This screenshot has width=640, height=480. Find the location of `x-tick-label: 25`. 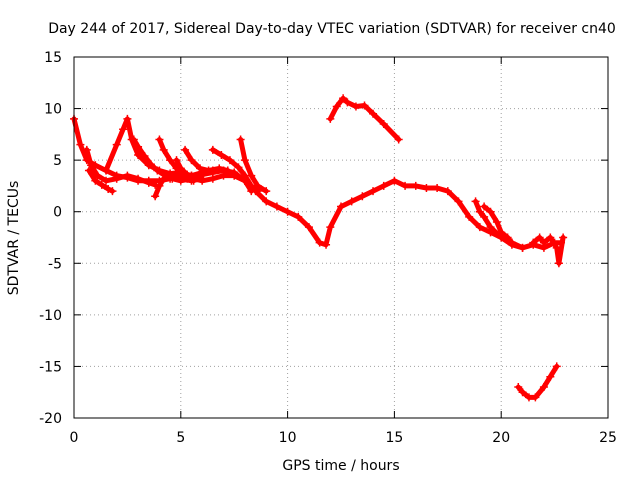

x-tick-label: 25 is located at coordinates (608, 438).